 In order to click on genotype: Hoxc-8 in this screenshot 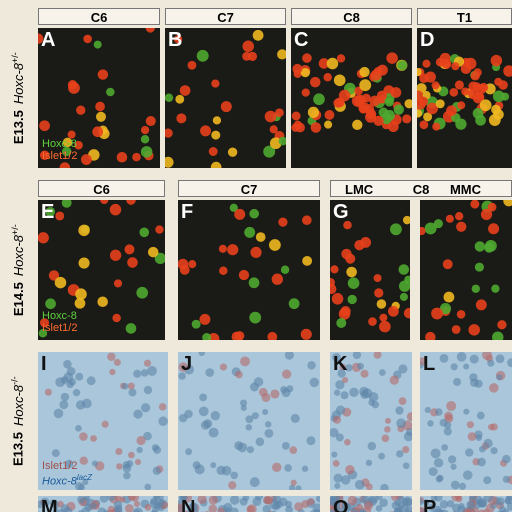, I will do `click(19, 255)`.